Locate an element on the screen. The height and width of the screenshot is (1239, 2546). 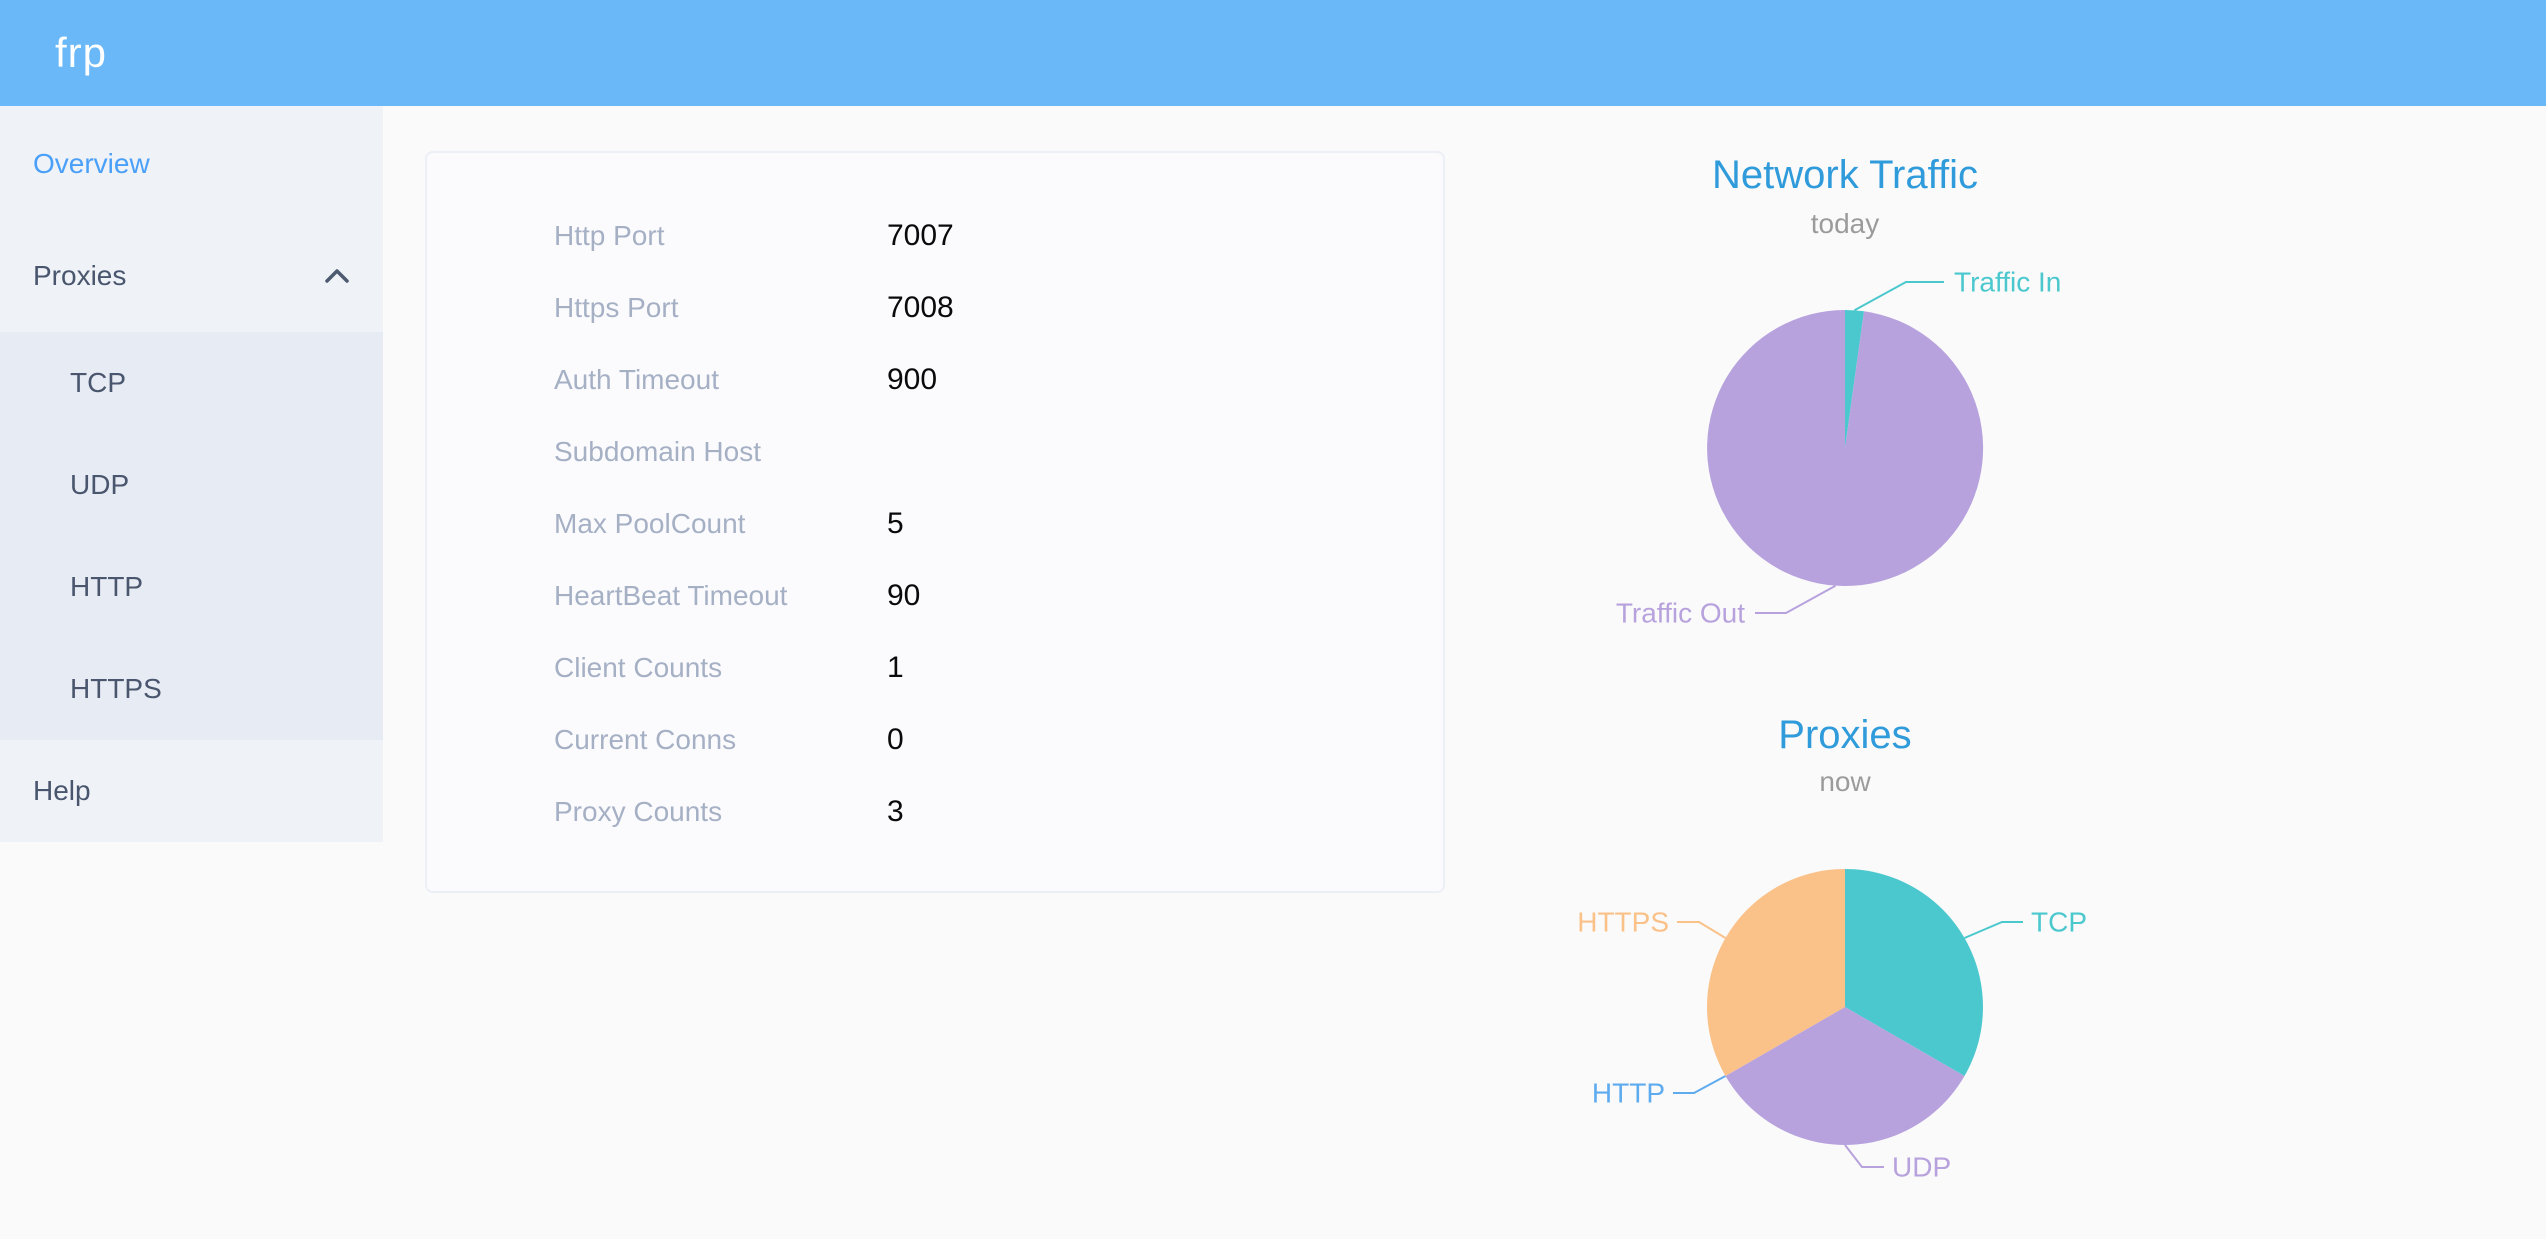
pie-slice-traffic-out is located at coordinates (1845, 448).